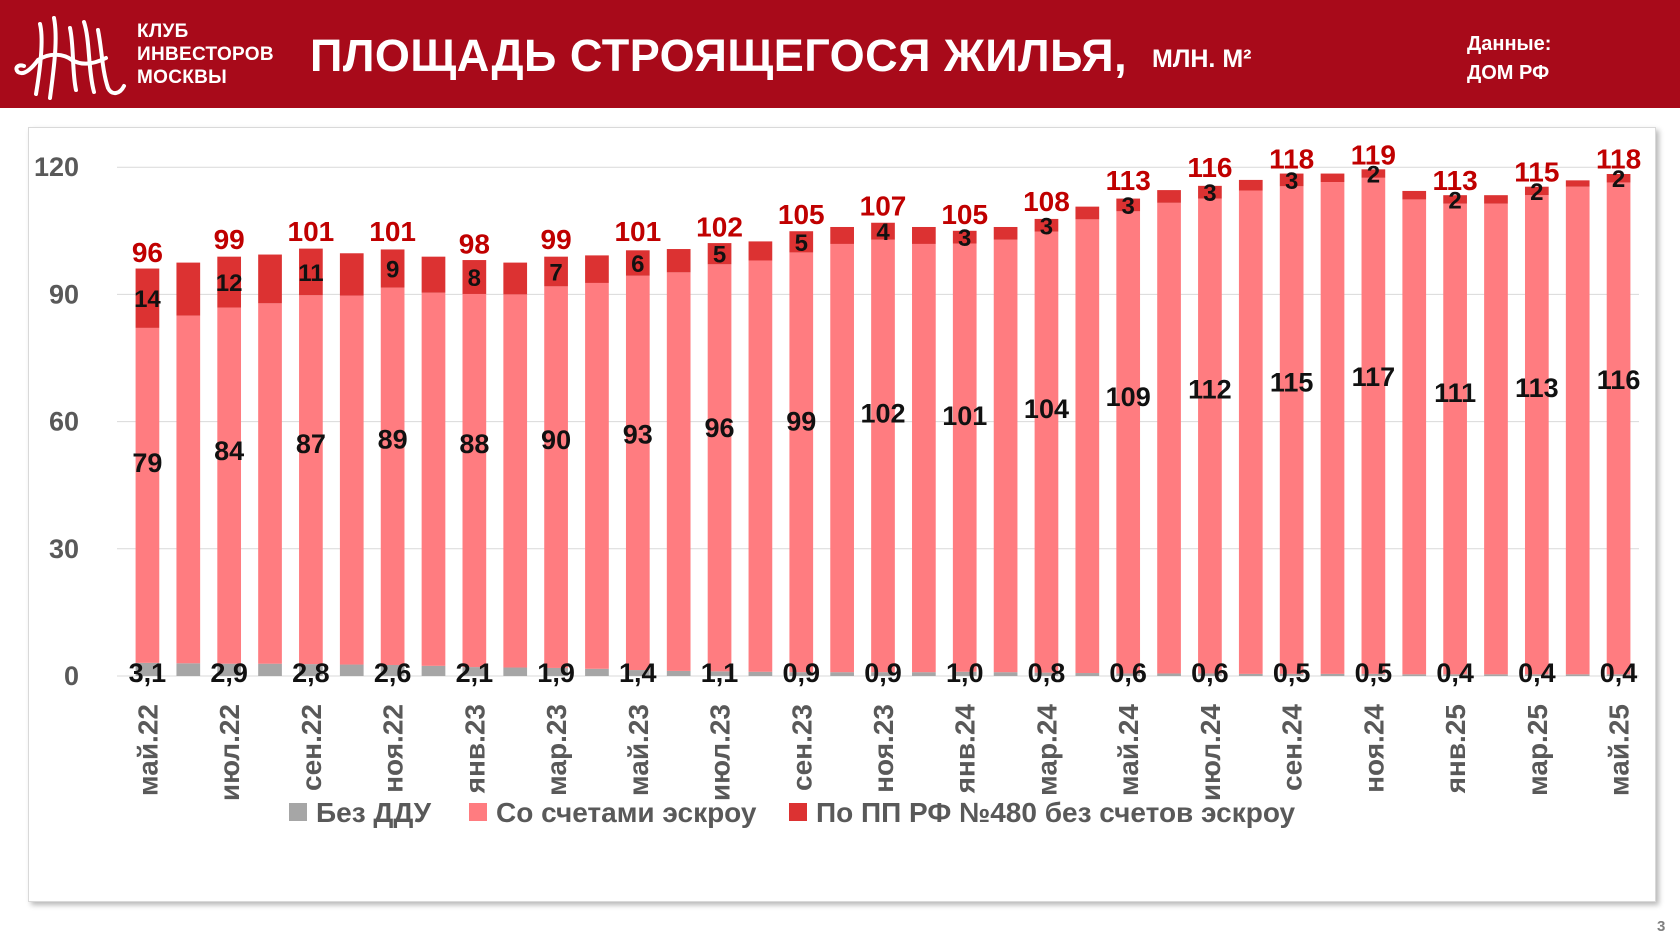  Describe the element at coordinates (64, 294) in the screenshot. I see `y-tick-label: 90` at that location.